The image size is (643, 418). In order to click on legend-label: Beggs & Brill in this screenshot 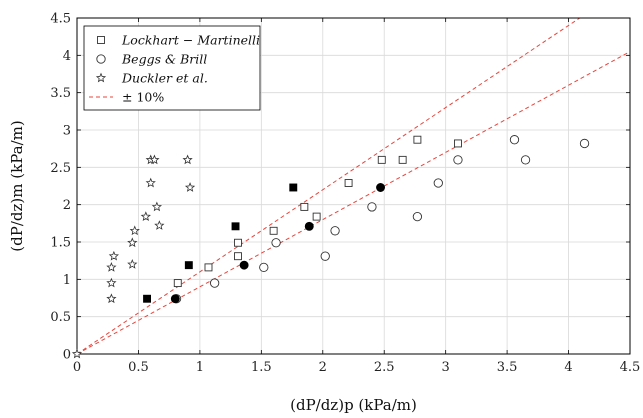, I will do `click(164, 59)`.